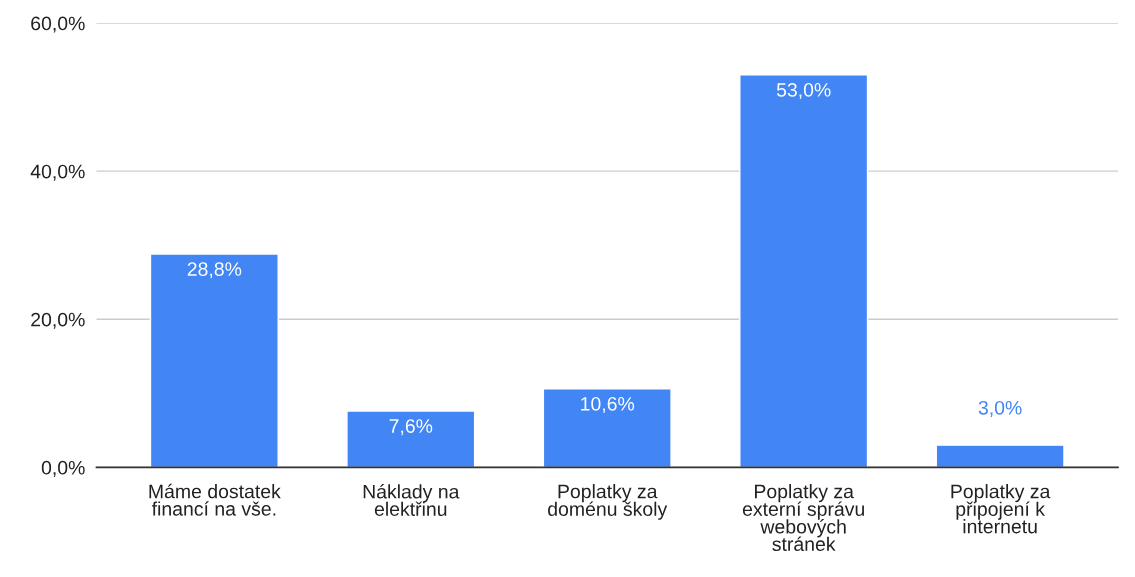  I want to click on x-tick-label: Poplatky za doménu školy, so click(608, 502).